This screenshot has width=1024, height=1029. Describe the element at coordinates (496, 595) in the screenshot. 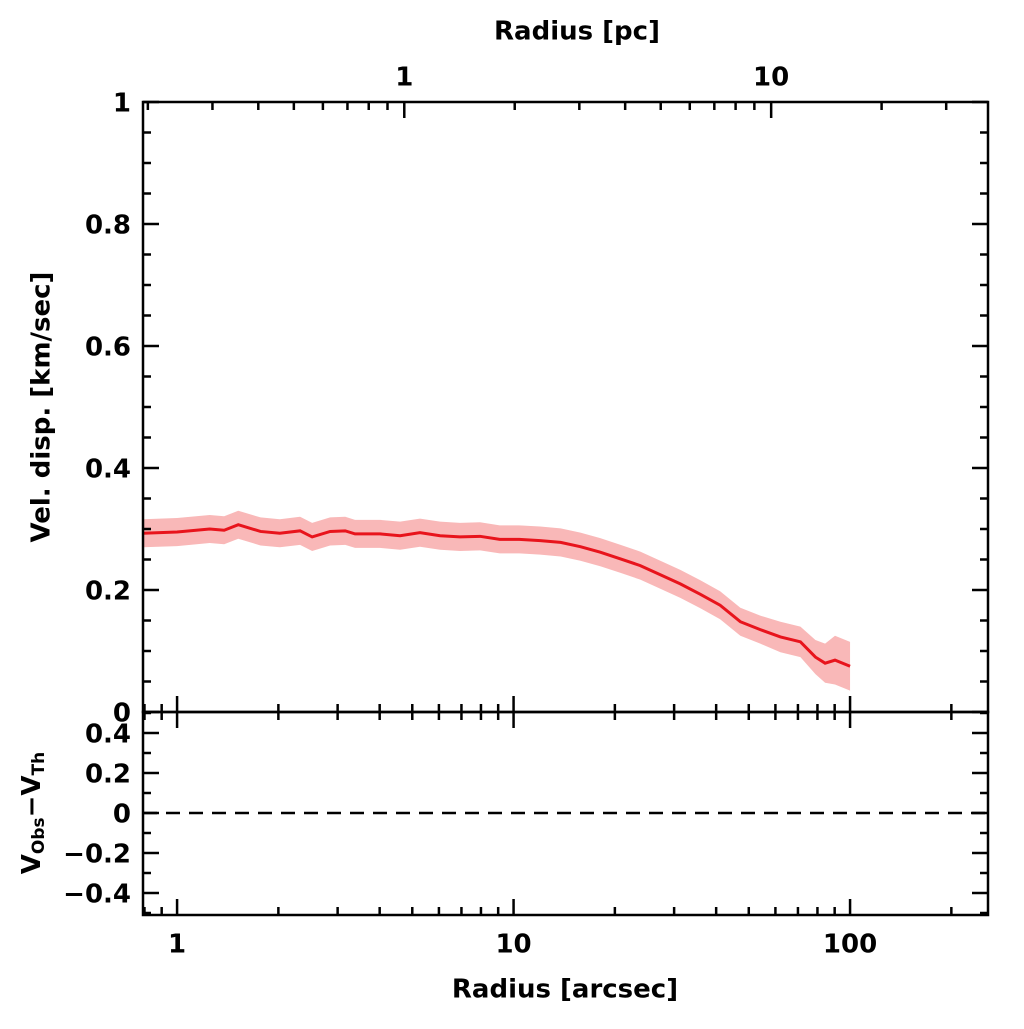

I see `data-line` at that location.